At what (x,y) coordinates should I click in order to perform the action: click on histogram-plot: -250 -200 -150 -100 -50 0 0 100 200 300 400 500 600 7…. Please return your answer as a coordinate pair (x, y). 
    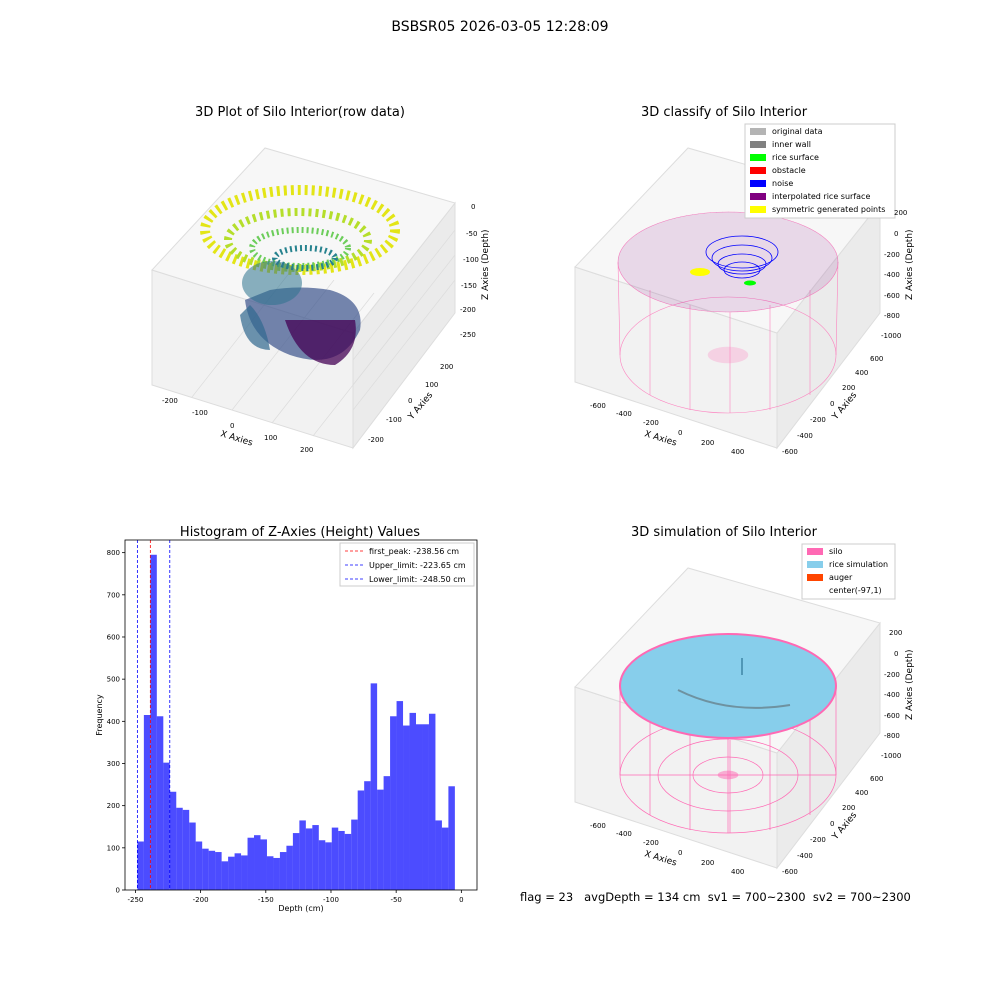
    Looking at the image, I should click on (285, 722).